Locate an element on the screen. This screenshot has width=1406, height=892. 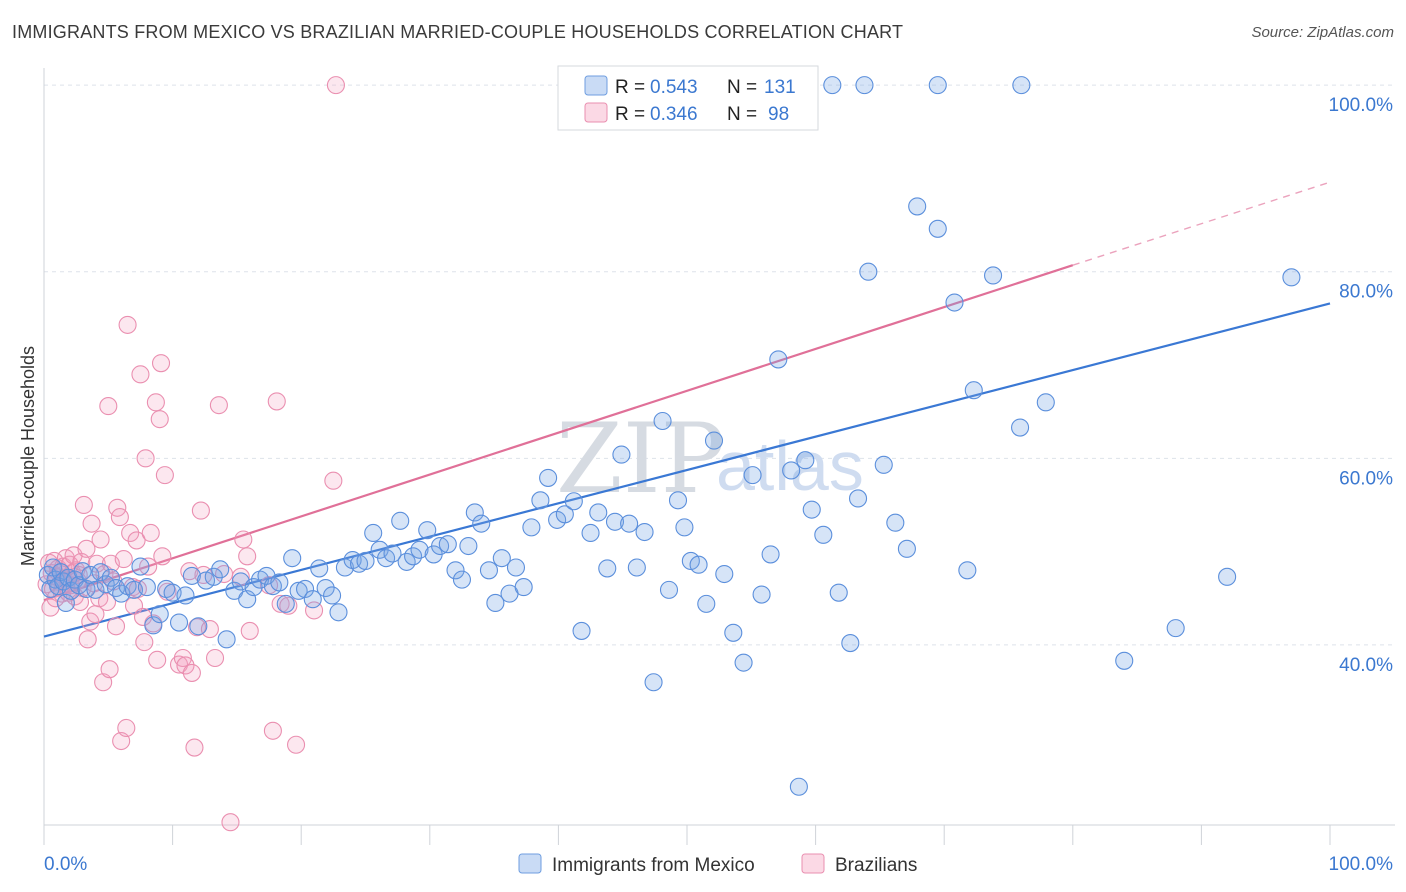
legend: R = 0.543 N = 131 R = 0.346 N = 98 is located at coordinates (688, 98).